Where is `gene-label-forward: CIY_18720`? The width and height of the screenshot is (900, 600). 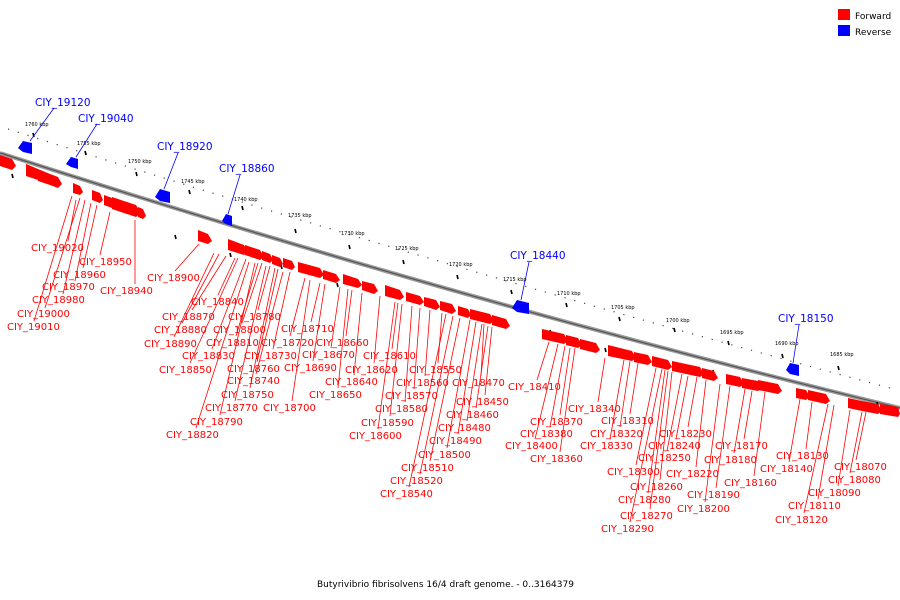
gene-label-forward: CIY_18720 is located at coordinates (287, 343).